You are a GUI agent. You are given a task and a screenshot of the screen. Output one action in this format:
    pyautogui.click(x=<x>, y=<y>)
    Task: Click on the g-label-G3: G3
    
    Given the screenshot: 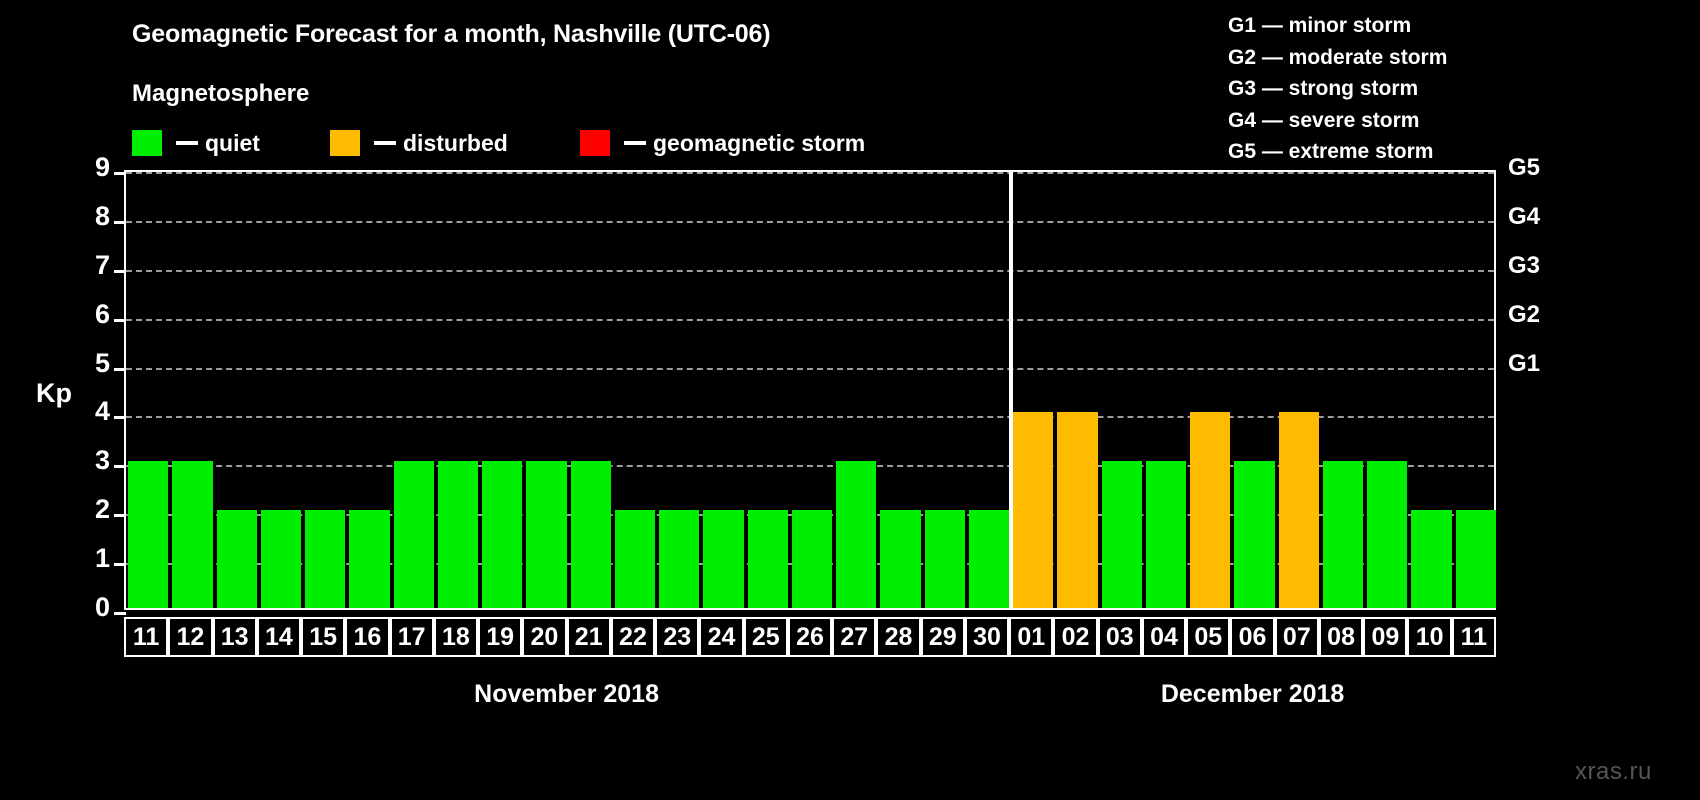 What is the action you would take?
    pyautogui.click(x=1524, y=265)
    